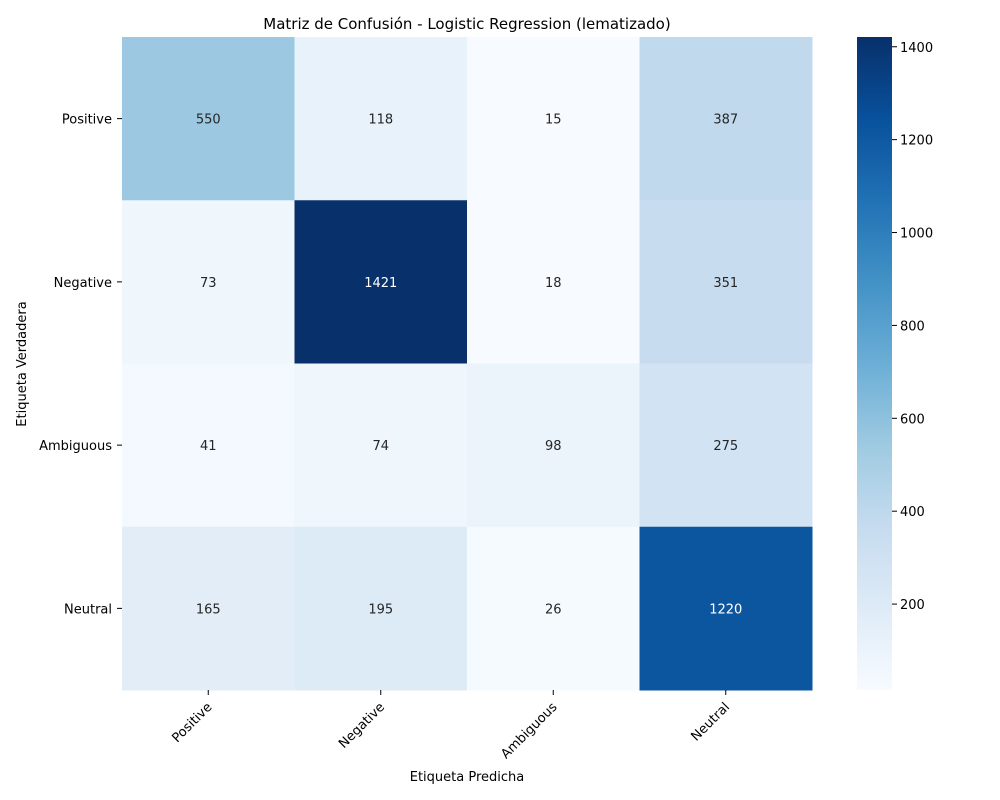 This screenshot has height=800, width=1000. I want to click on cell-value-label: 1421, so click(380, 283).